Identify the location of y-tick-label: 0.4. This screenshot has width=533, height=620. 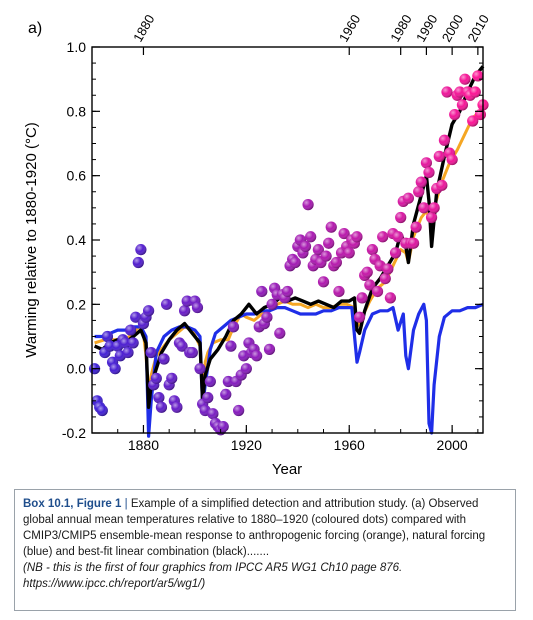
(77, 240).